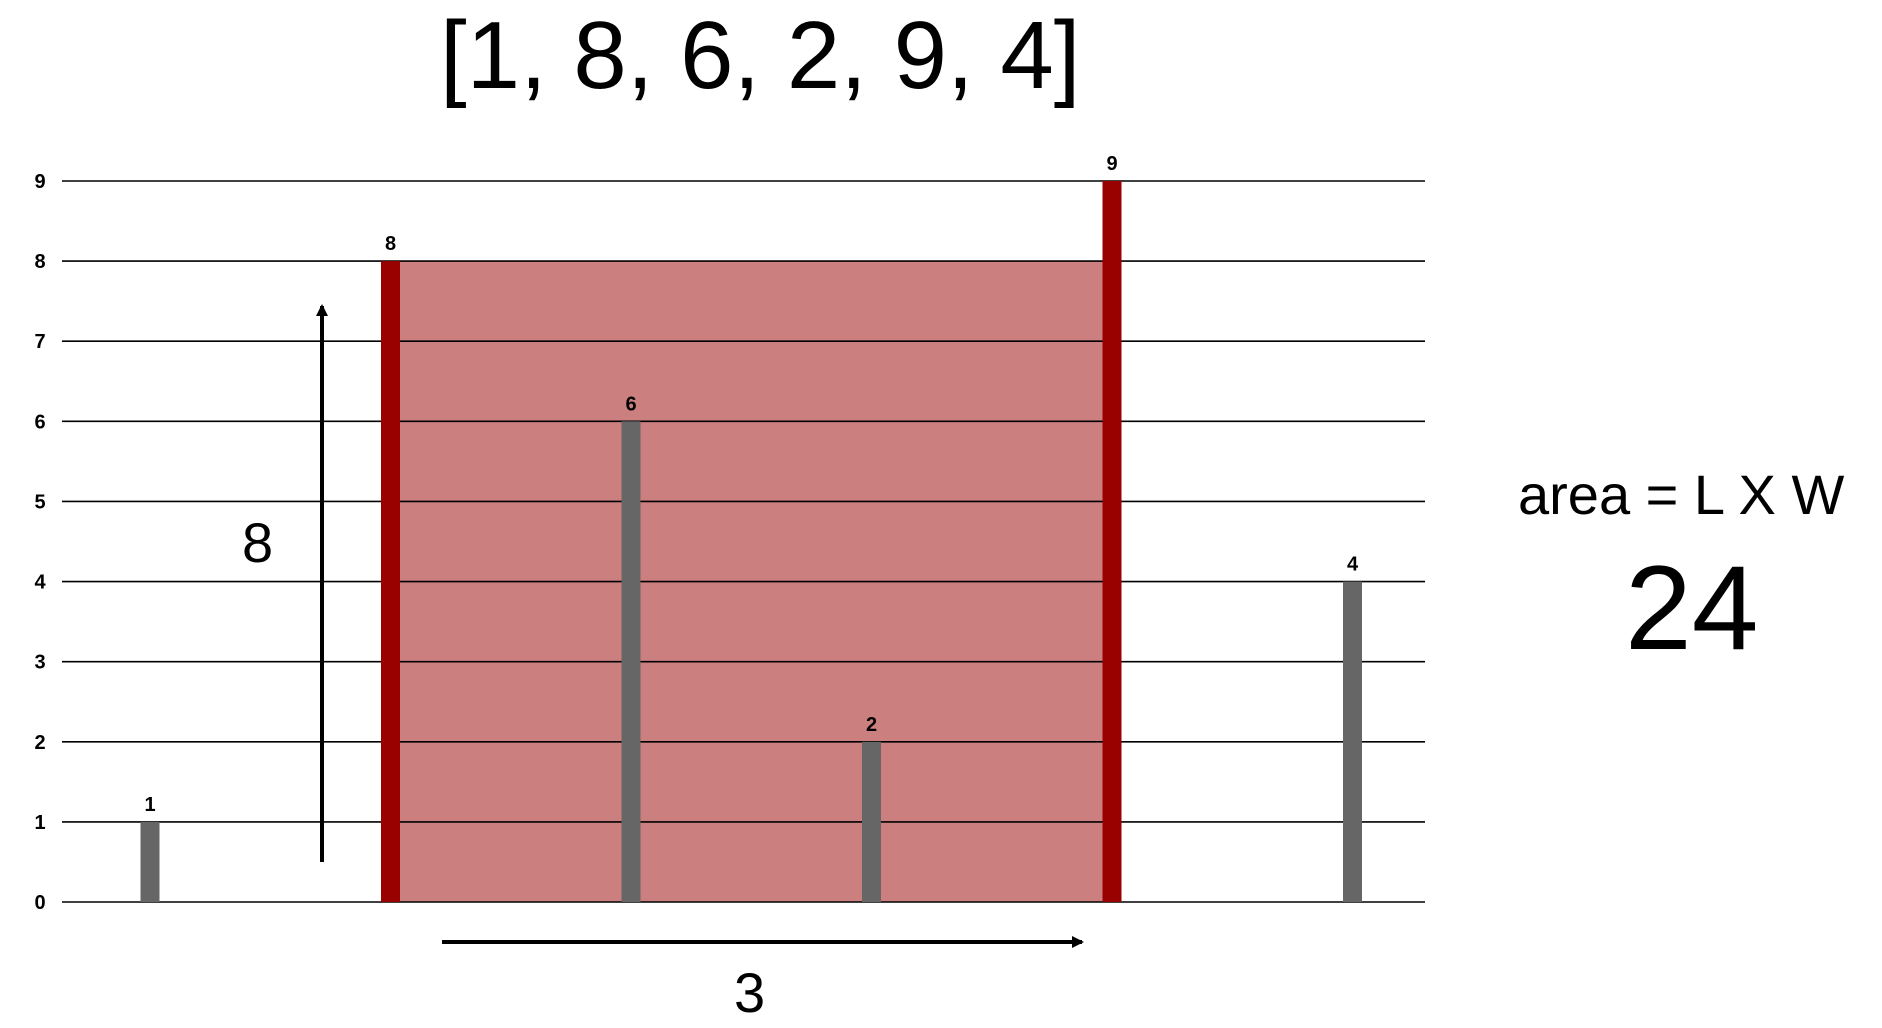  I want to click on y-tick-label: 3, so click(39, 663).